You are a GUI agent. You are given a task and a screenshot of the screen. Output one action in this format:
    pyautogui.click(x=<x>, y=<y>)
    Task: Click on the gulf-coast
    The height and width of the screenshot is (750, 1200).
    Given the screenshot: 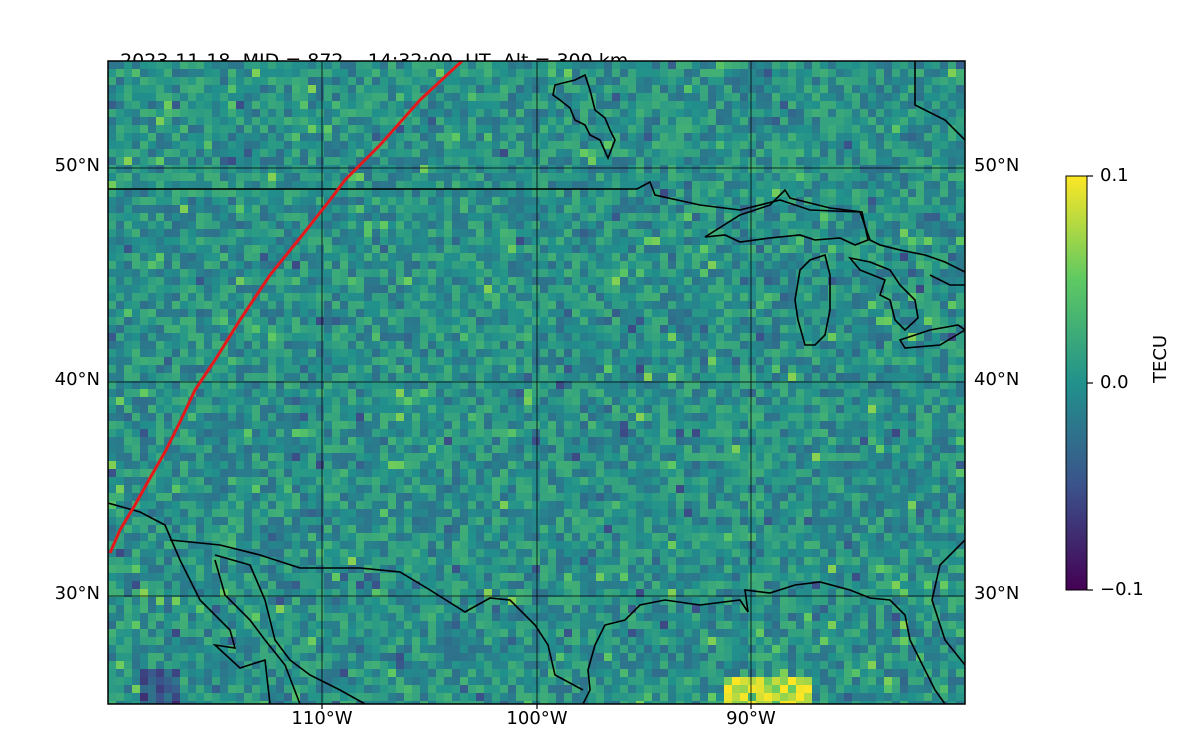 What is the action you would take?
    pyautogui.click(x=764, y=642)
    